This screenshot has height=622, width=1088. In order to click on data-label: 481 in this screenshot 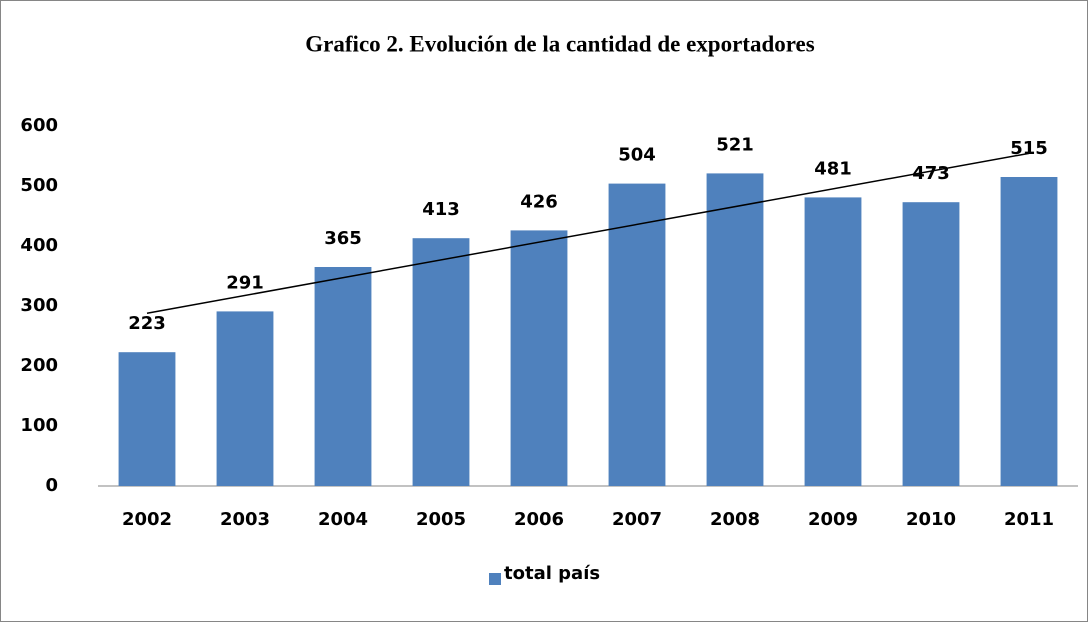, I will do `click(833, 168)`.